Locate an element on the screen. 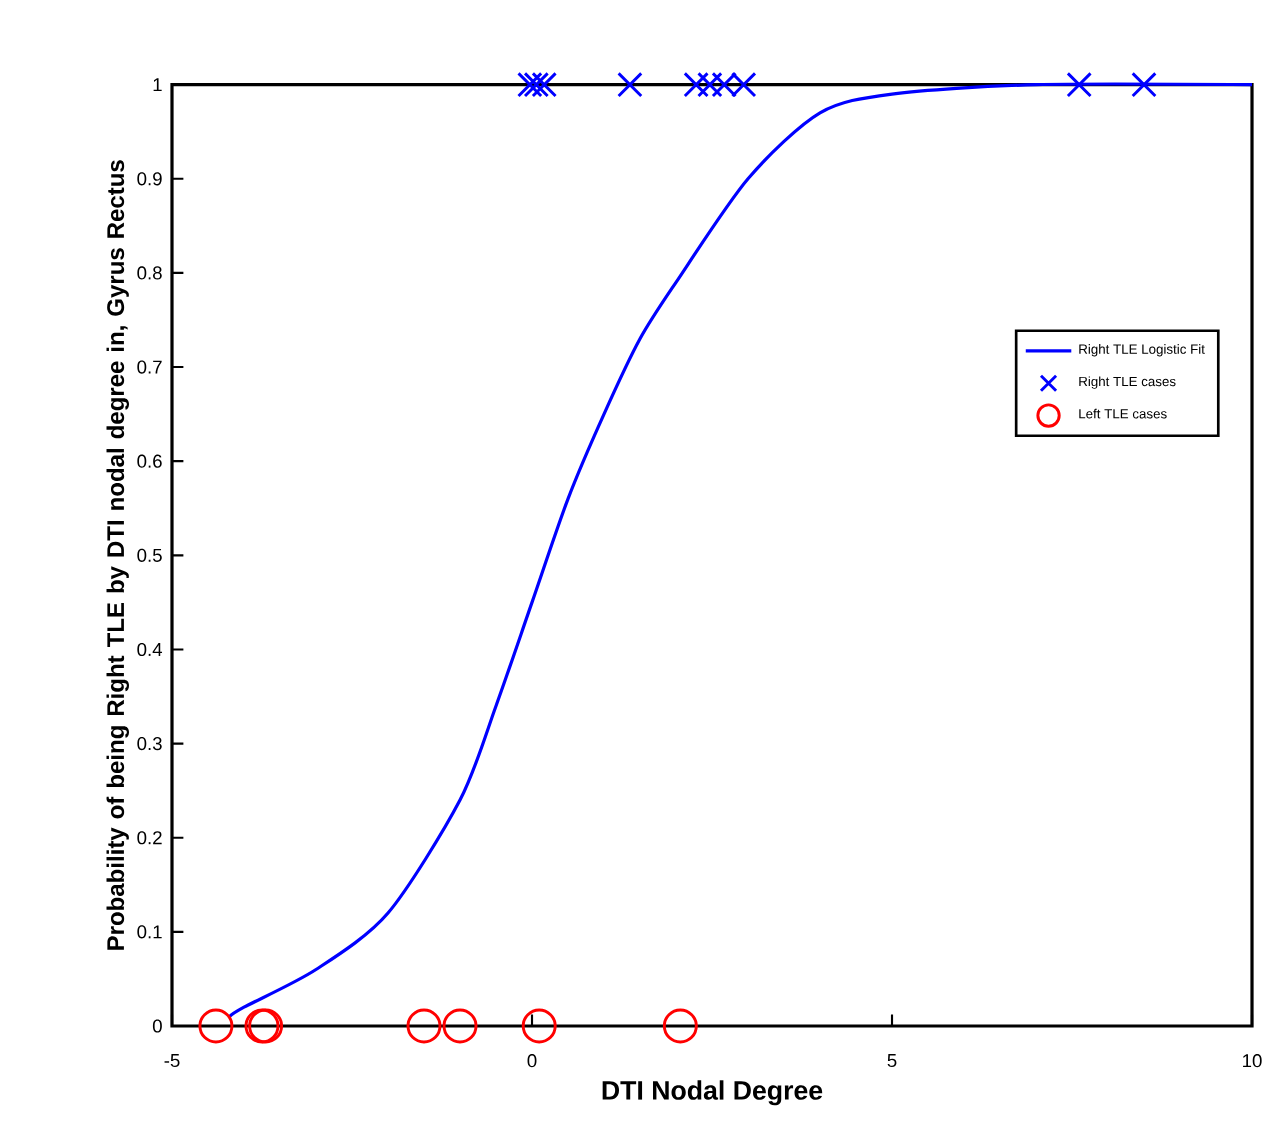 The height and width of the screenshot is (1122, 1262). x-axis-title: DTI Nodal Degree is located at coordinates (712, 1093).